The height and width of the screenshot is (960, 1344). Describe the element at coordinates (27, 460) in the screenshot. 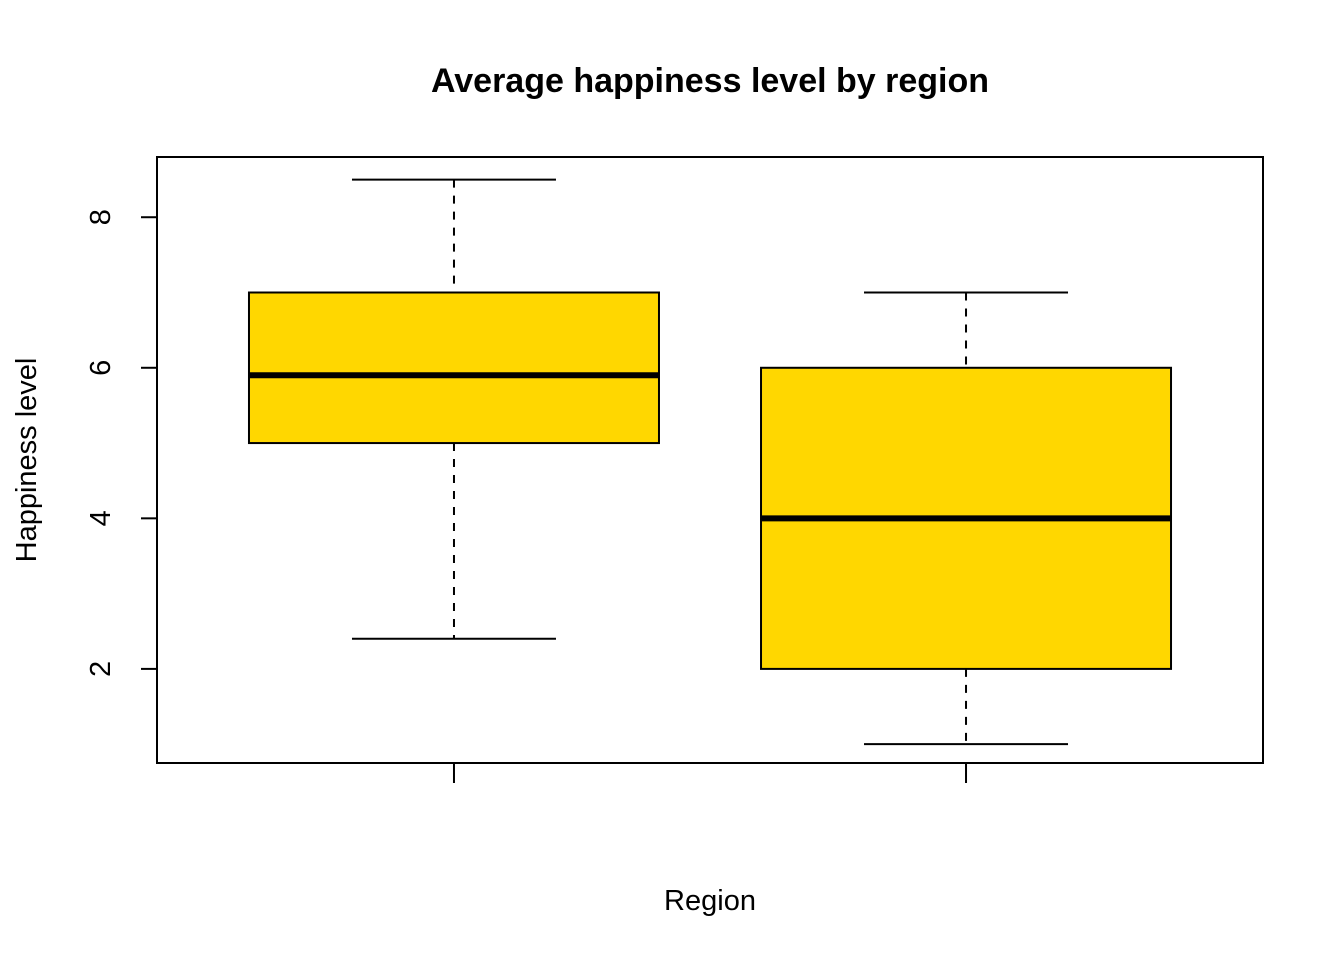

I see `y-axis-label: Happiness level` at that location.